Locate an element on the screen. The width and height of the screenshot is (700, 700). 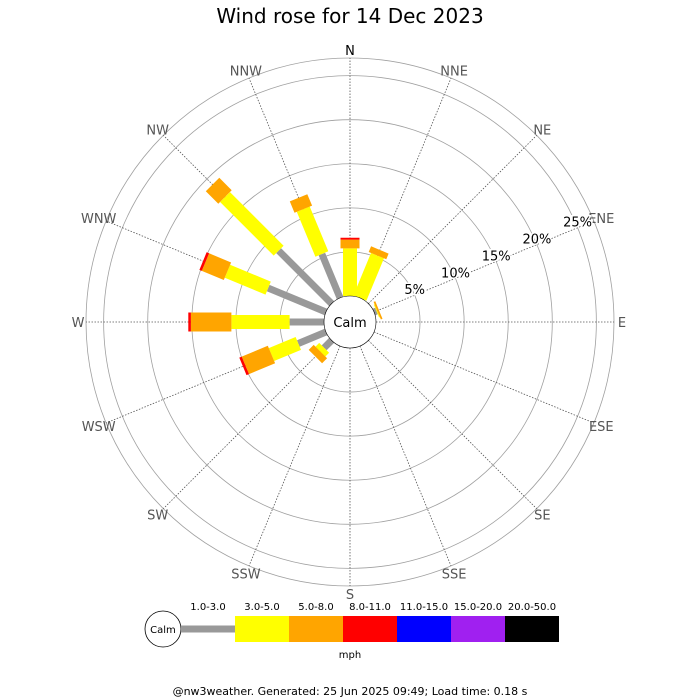
legend-swatch-1.0-3.0 is located at coordinates (208, 629).